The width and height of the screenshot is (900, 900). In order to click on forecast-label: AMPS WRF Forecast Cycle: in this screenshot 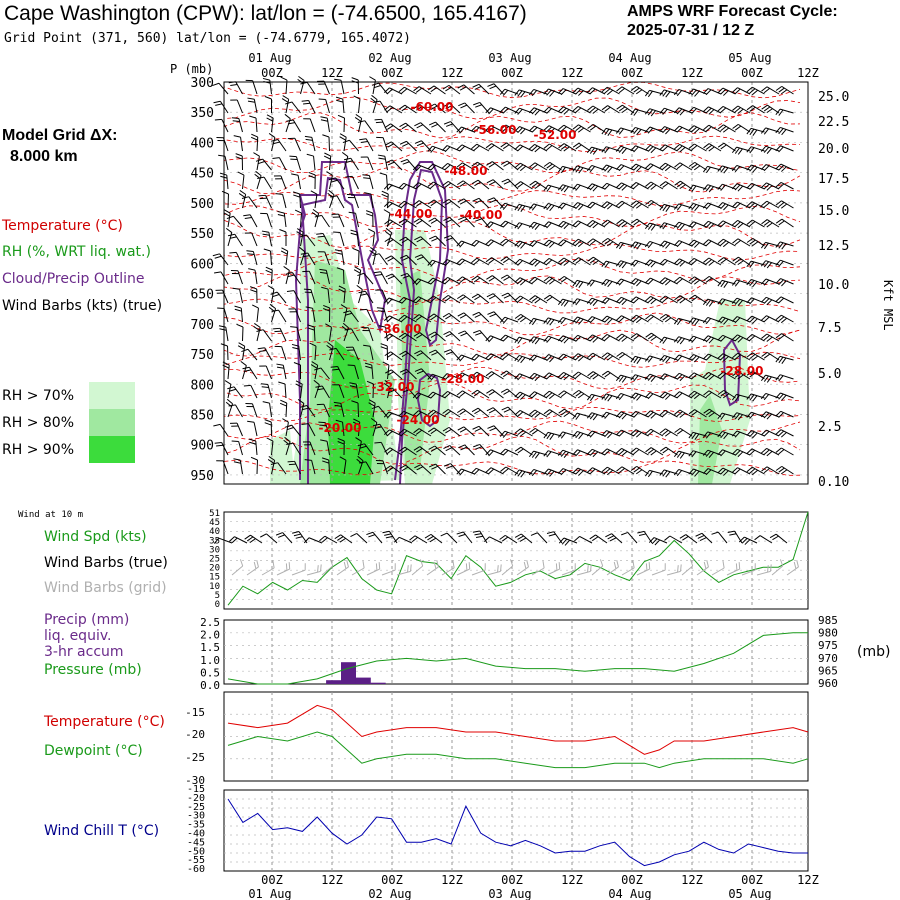, I will do `click(732, 11)`.